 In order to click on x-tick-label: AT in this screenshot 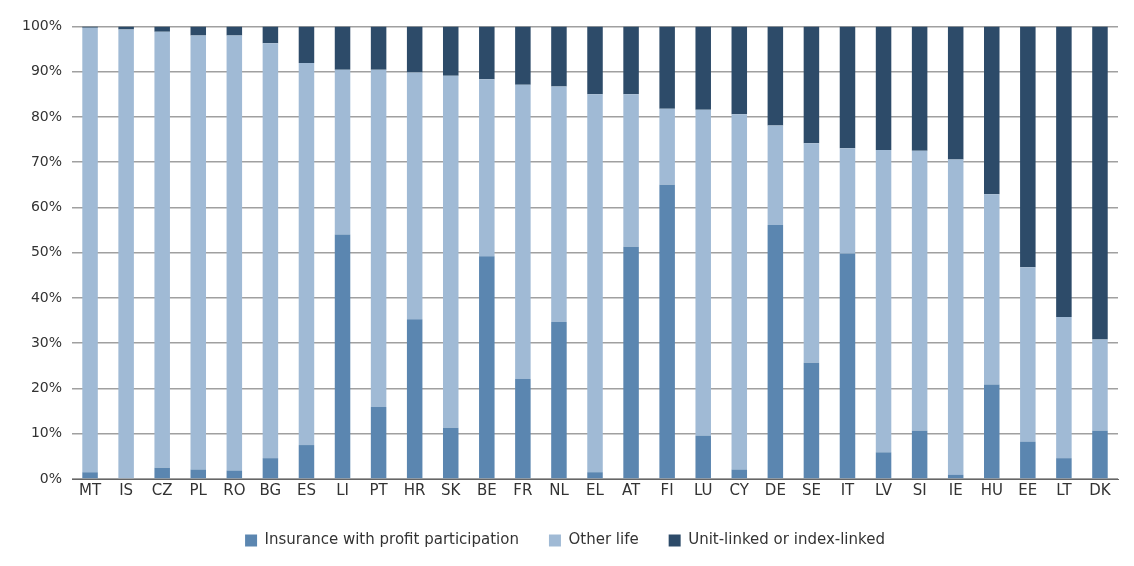, I will do `click(631, 489)`.